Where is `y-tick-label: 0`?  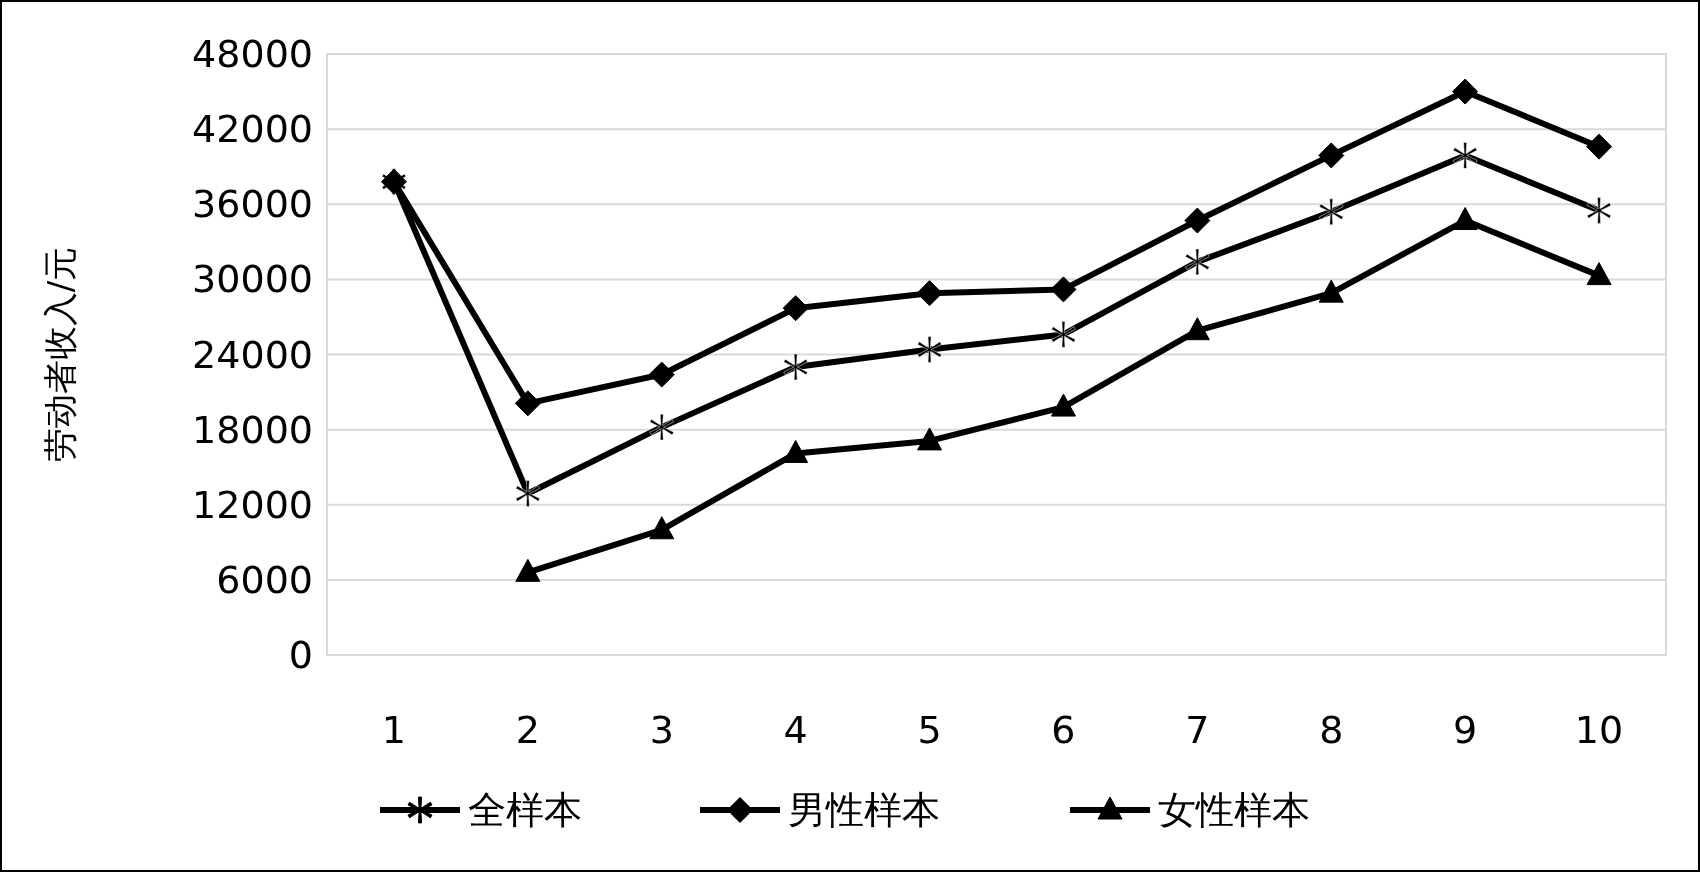
y-tick-label: 0 is located at coordinates (300, 655).